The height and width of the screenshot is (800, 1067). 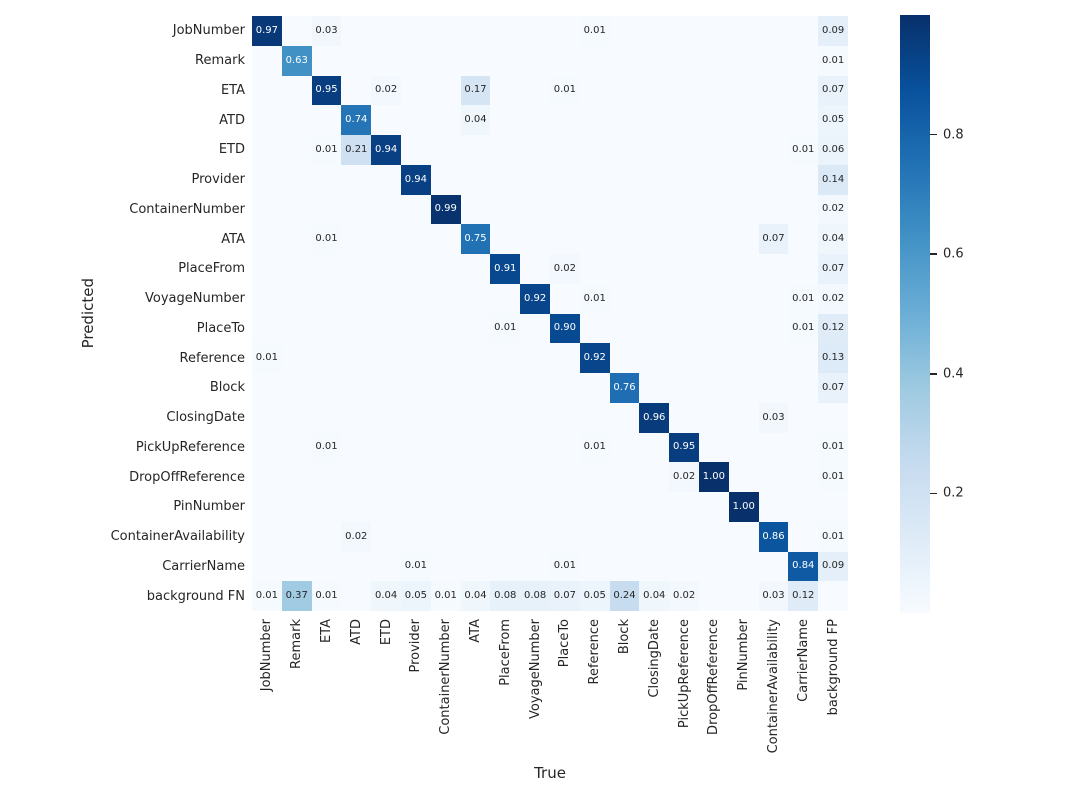 I want to click on colorbar-tick-label: 0.6, so click(x=953, y=254).